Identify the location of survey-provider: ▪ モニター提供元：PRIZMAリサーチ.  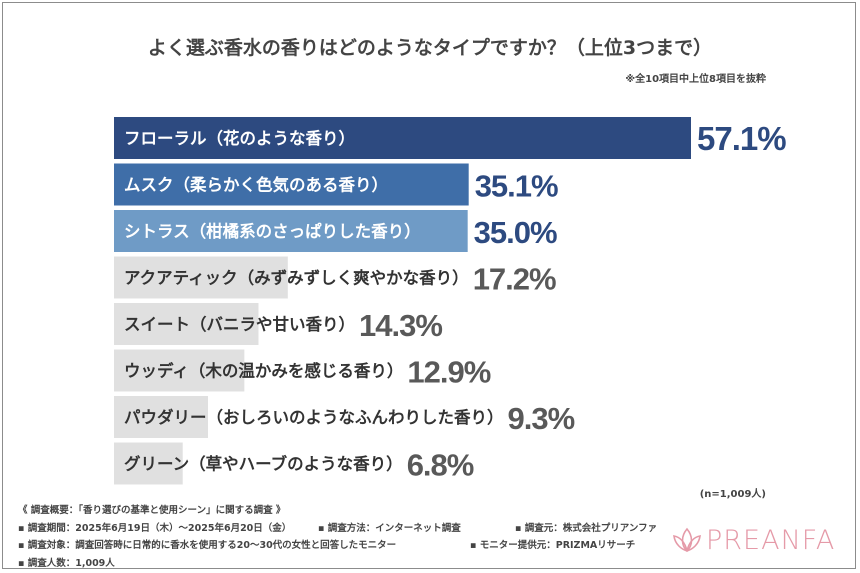
(553, 545).